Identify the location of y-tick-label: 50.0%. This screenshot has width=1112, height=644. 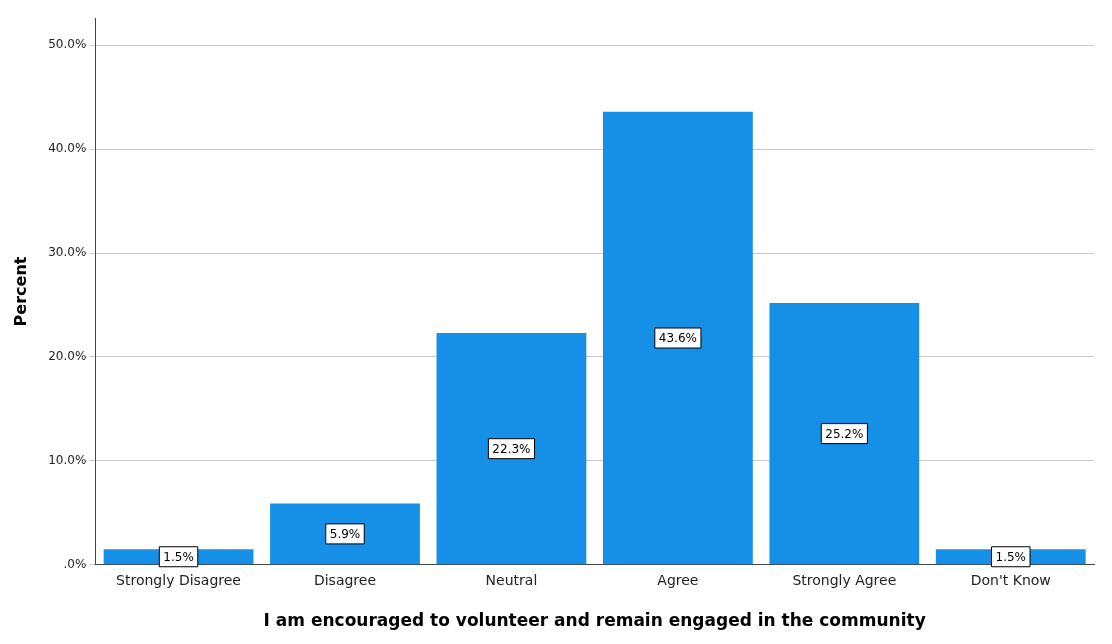
(67, 44).